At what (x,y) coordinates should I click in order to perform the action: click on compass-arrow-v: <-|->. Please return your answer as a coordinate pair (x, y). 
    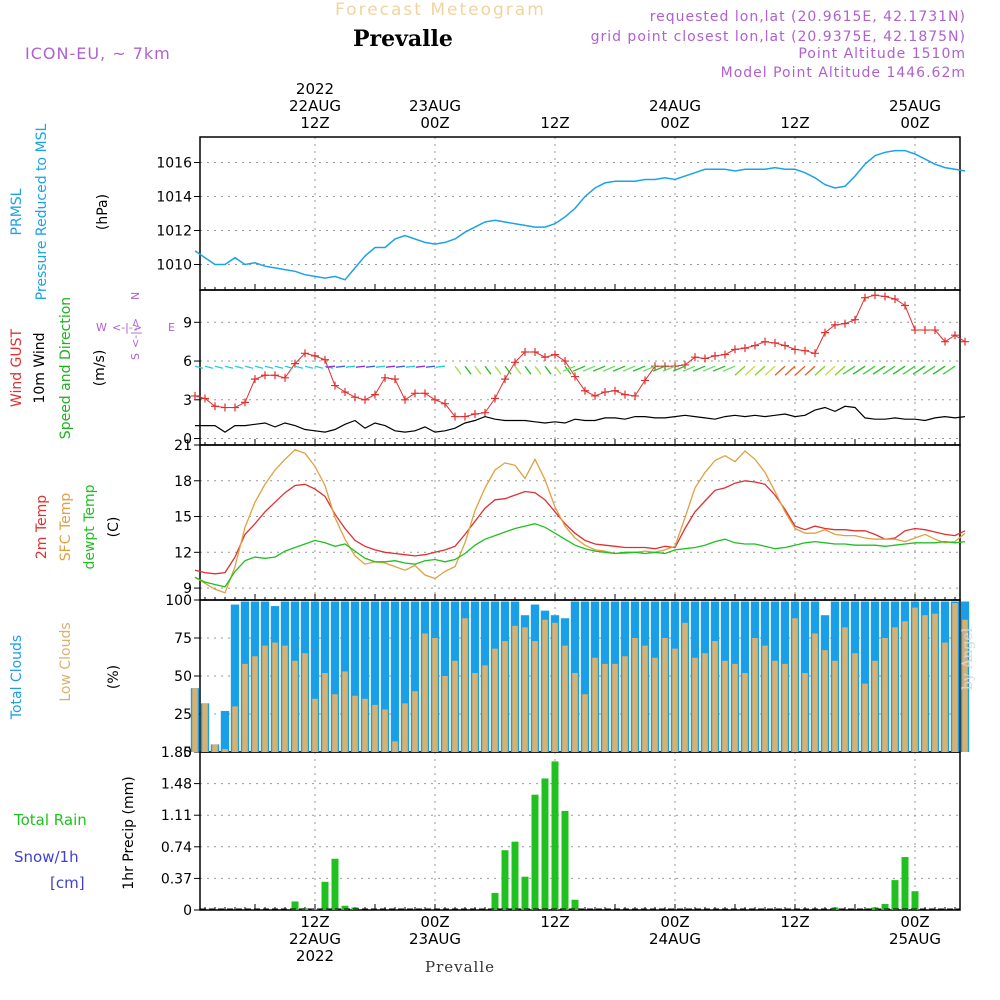
    Looking at the image, I should click on (135, 333).